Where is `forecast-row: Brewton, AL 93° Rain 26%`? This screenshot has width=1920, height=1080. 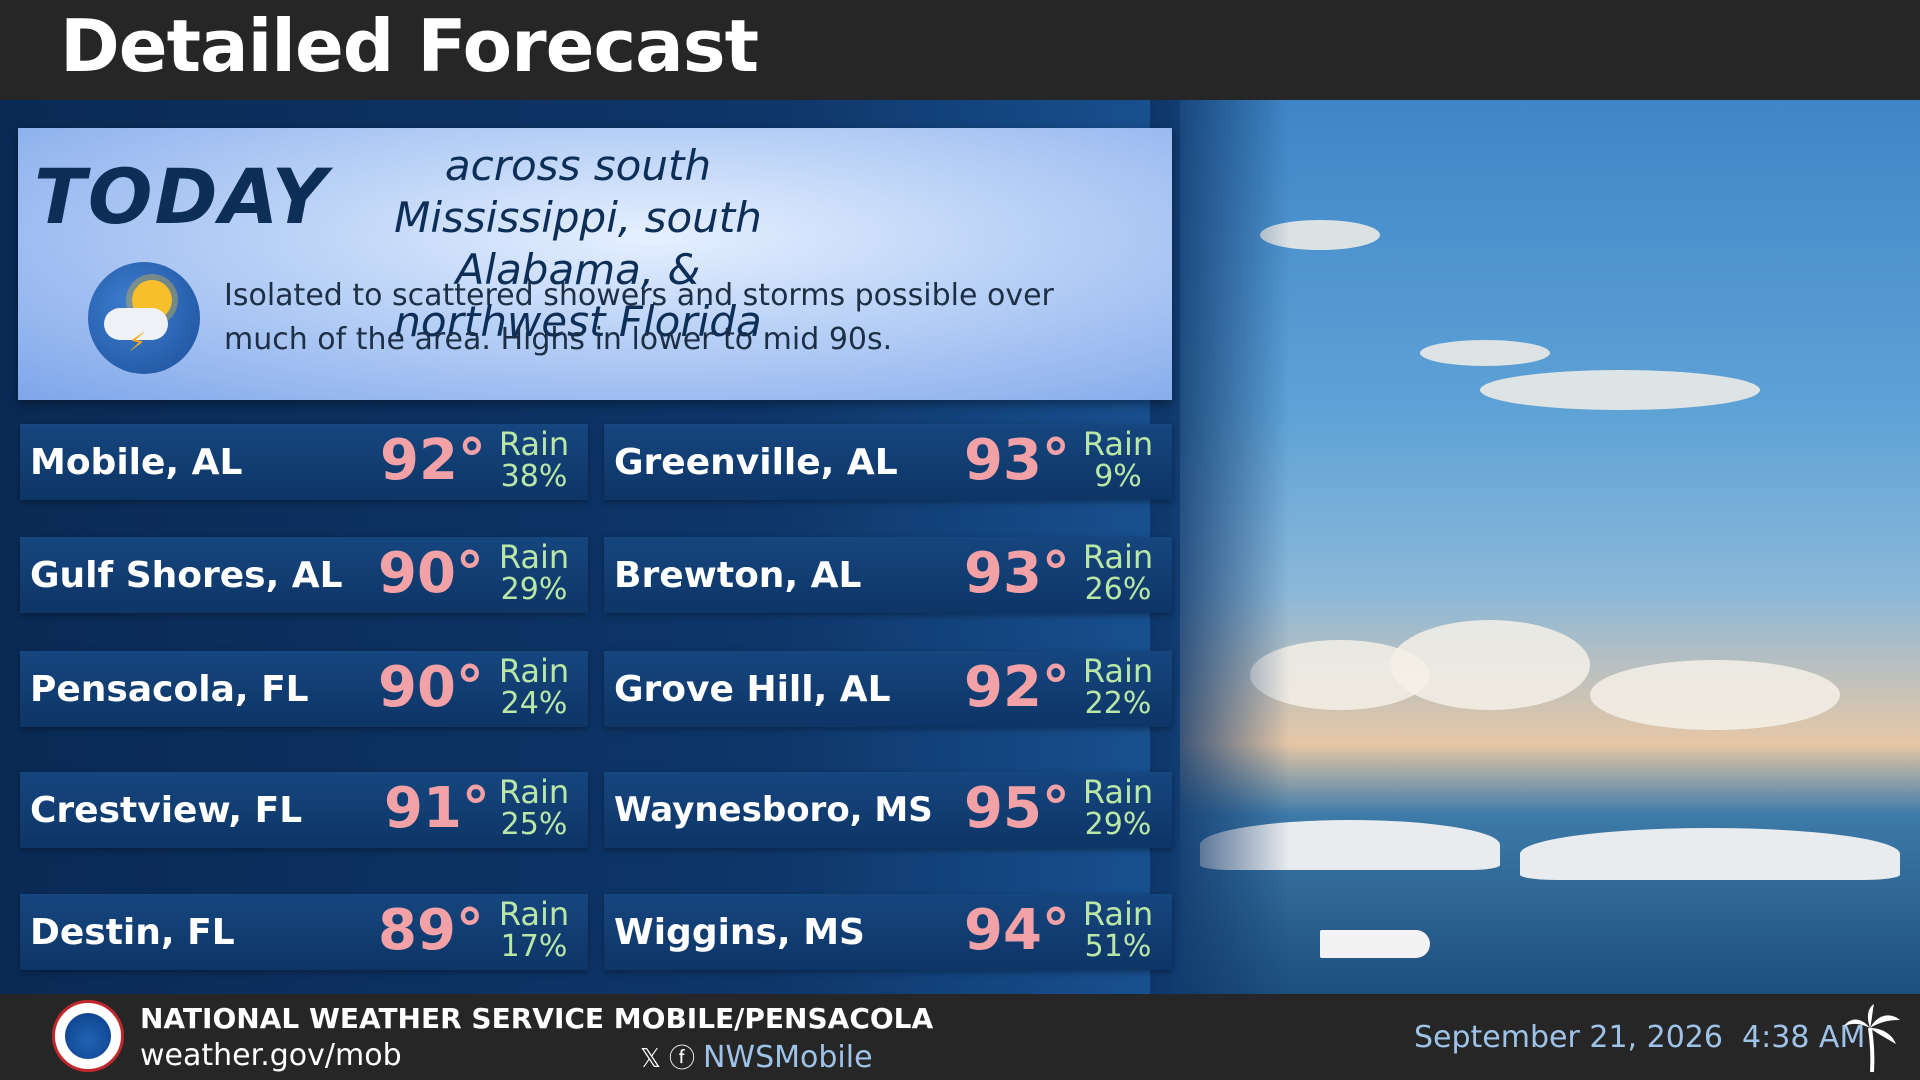 forecast-row: Brewton, AL 93° Rain 26% is located at coordinates (888, 575).